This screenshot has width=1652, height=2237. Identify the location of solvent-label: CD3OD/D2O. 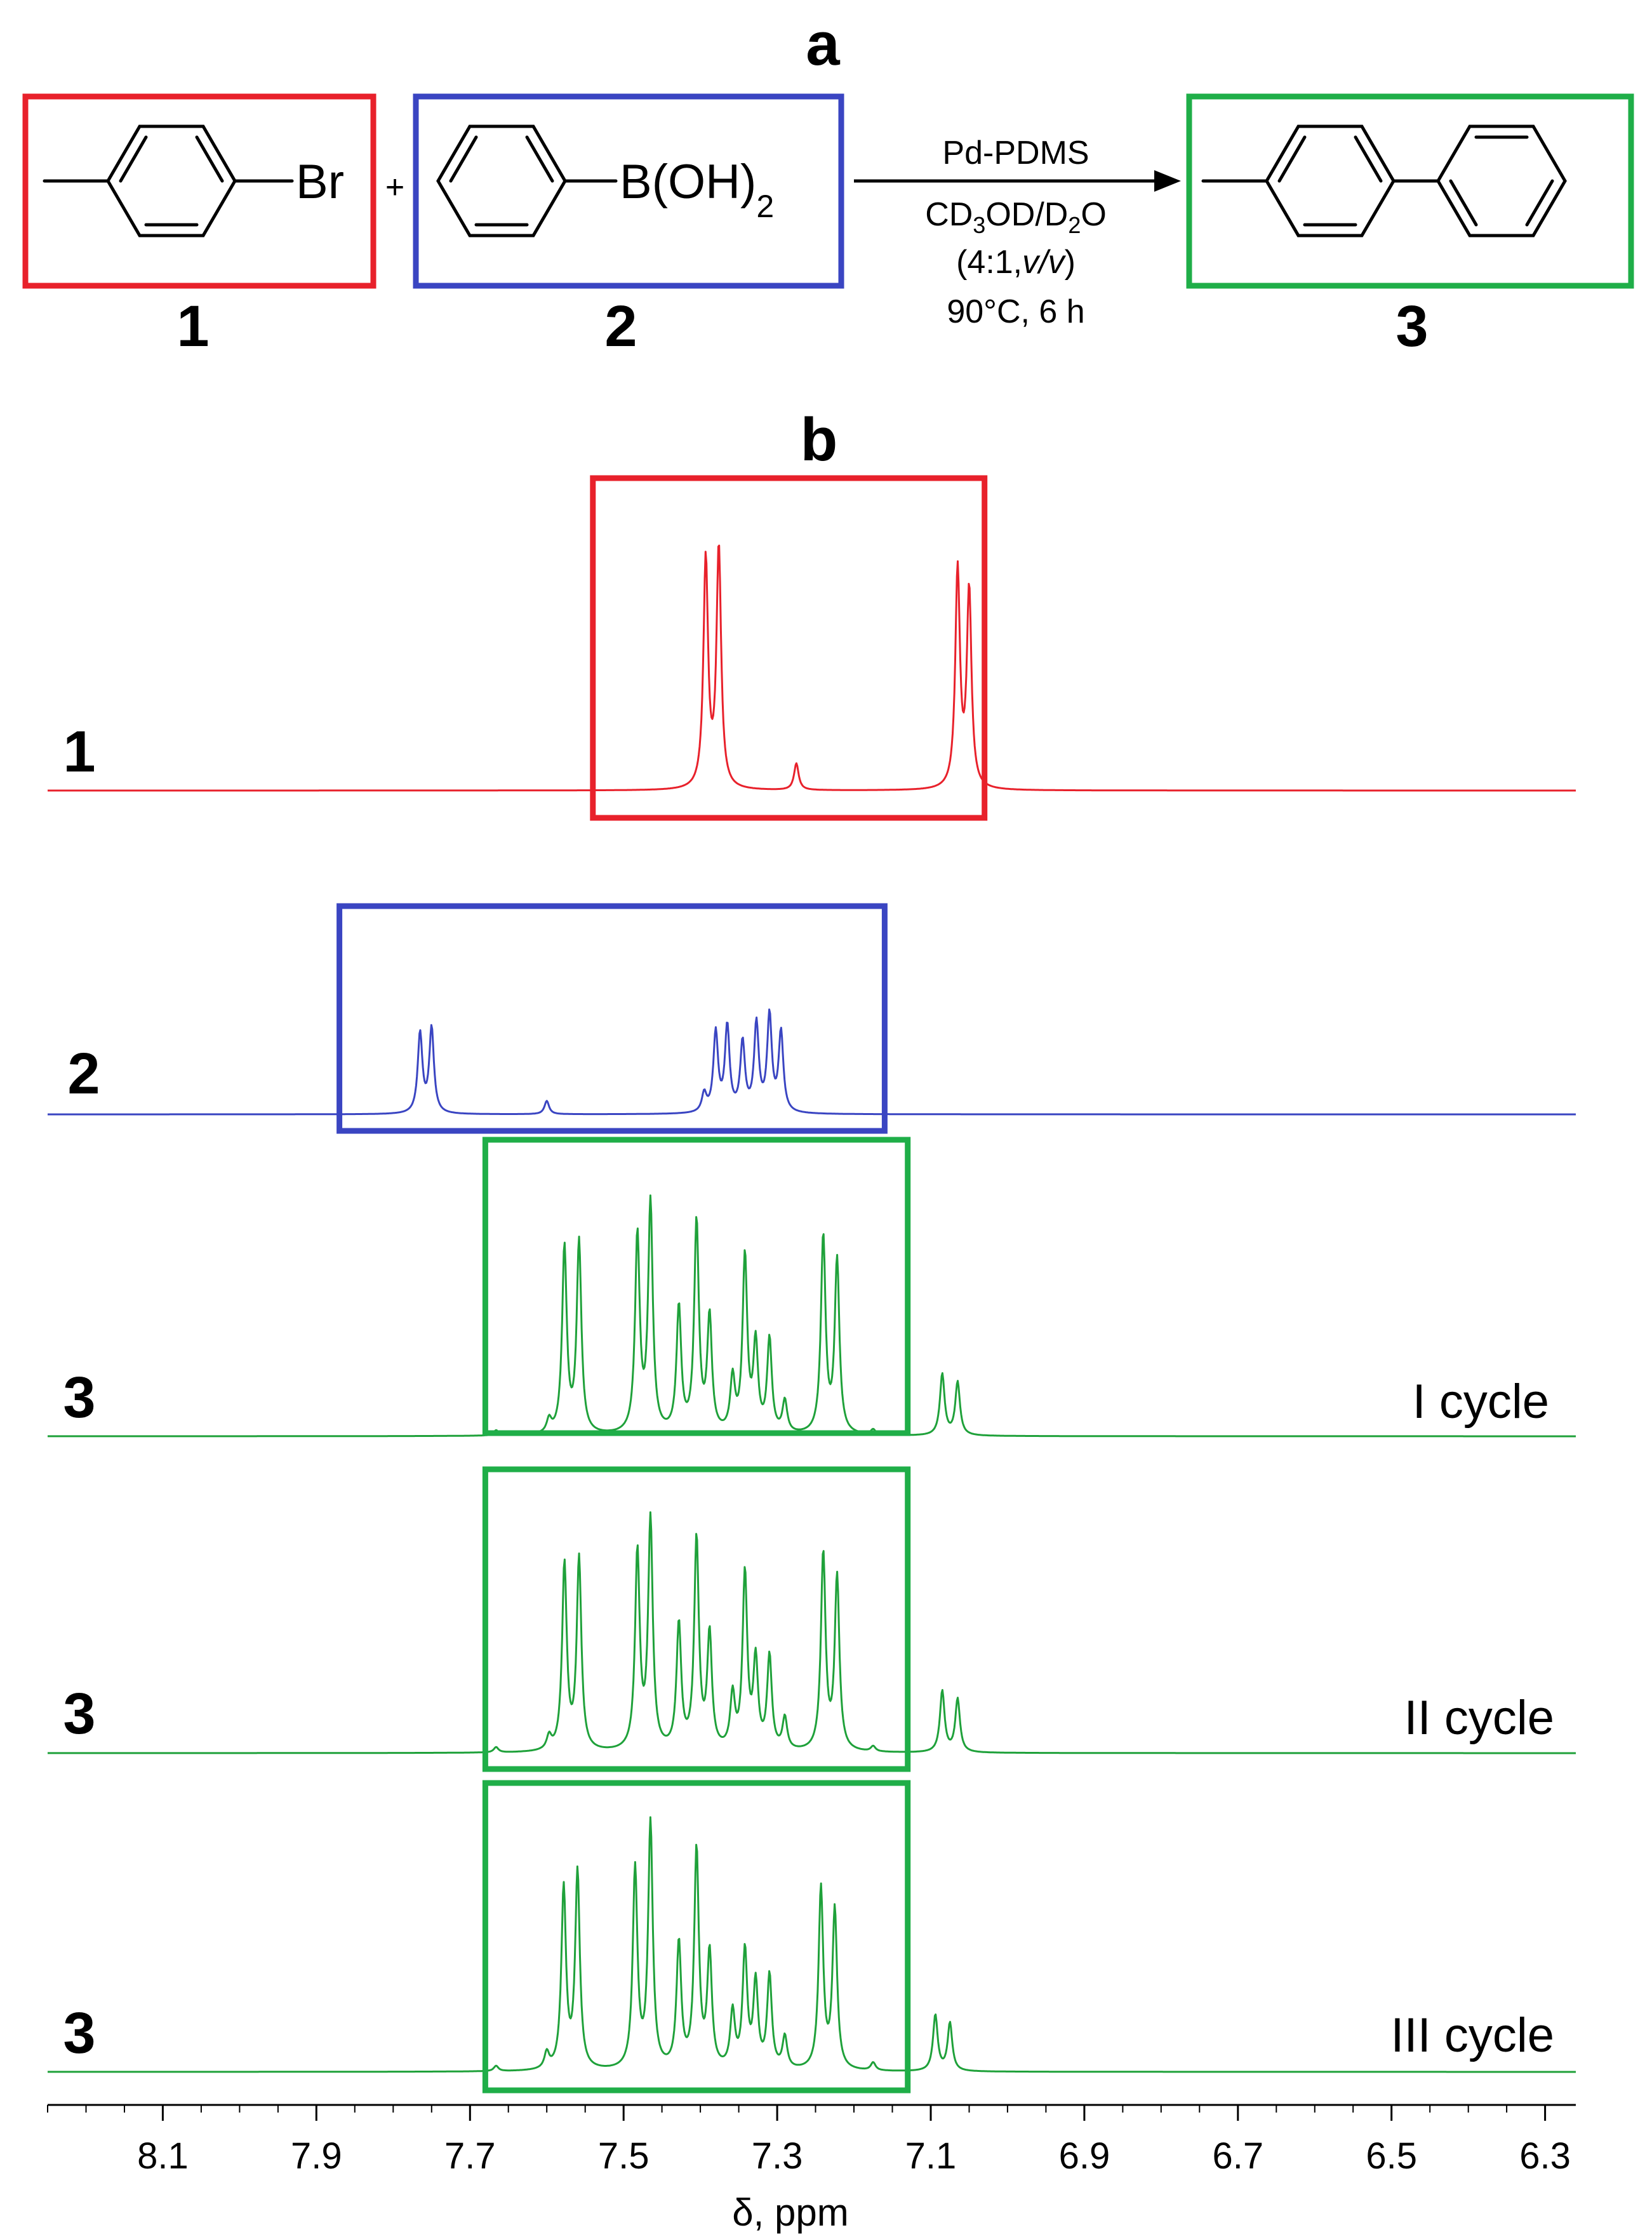
(1016, 217).